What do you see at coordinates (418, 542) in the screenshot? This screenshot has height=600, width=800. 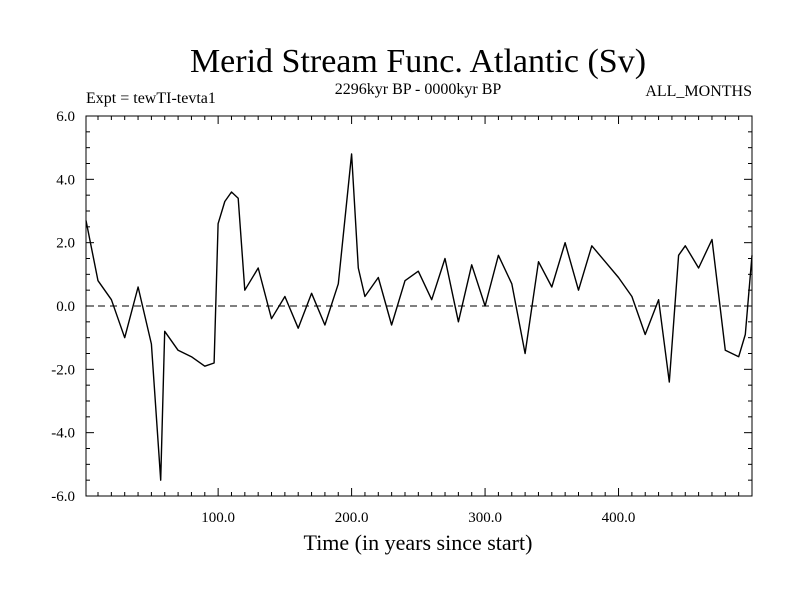 I see `x-axis-label: Time (in years since start)` at bounding box center [418, 542].